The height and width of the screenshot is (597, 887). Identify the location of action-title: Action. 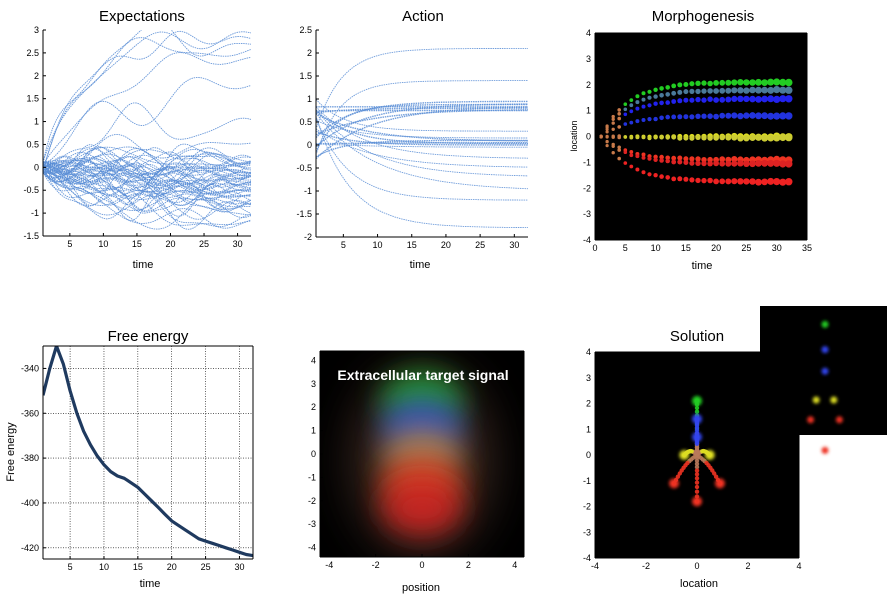
(423, 16).